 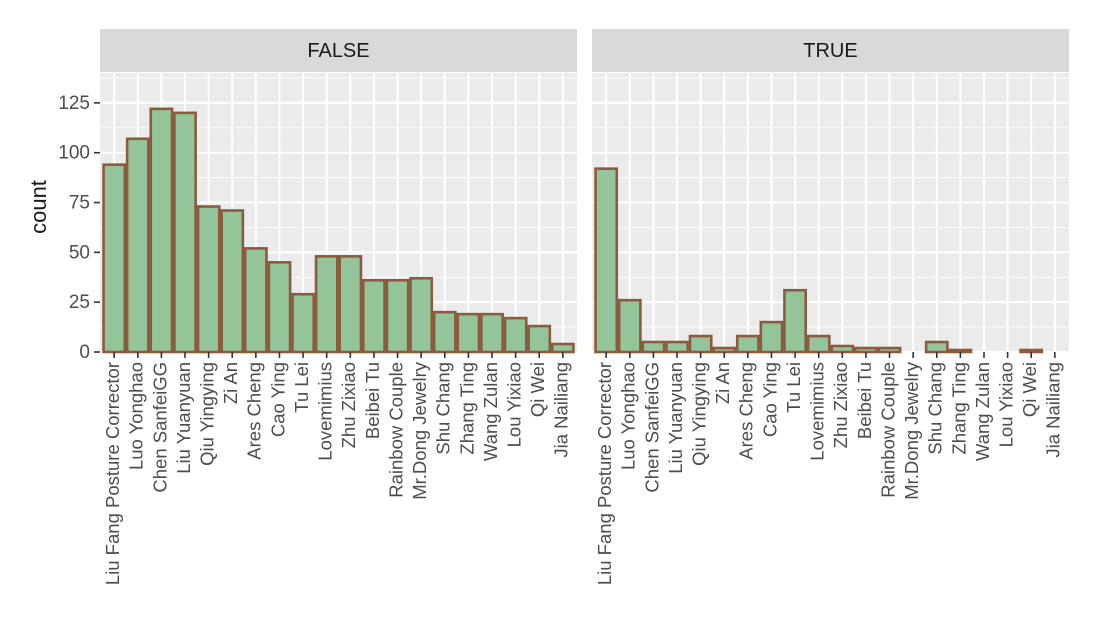 What do you see at coordinates (421, 315) in the screenshot?
I see `bar: Mr.Dong Jewelry: 37` at bounding box center [421, 315].